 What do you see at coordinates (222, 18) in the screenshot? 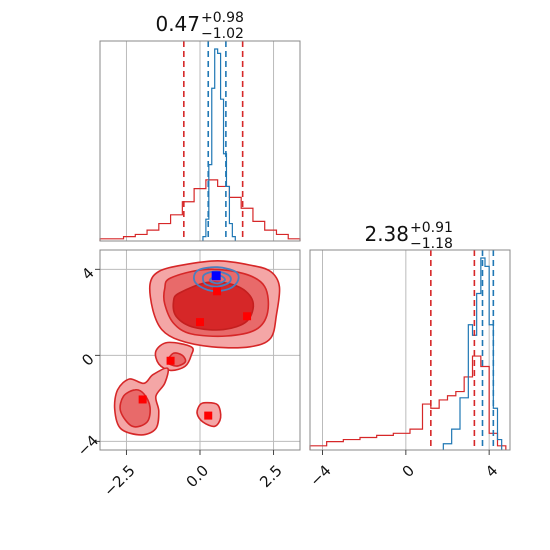
I see `panel1-title-upper-error: +0.98` at bounding box center [222, 18].